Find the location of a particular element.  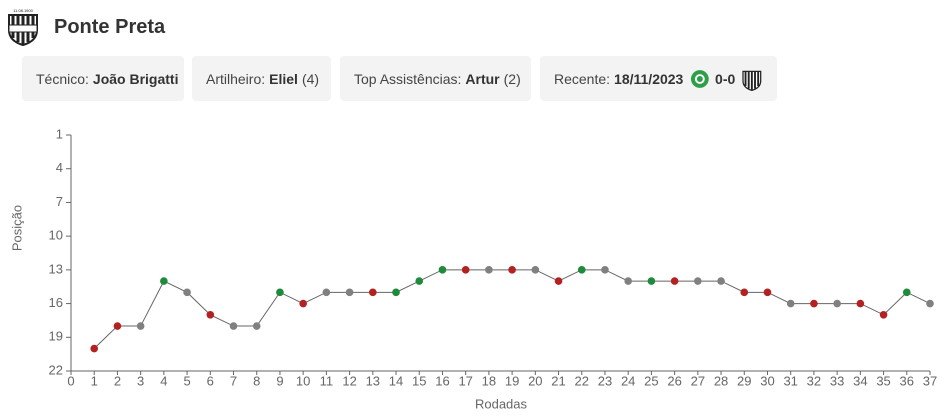

card: Técnico: João Brigatti is located at coordinates (103, 78).